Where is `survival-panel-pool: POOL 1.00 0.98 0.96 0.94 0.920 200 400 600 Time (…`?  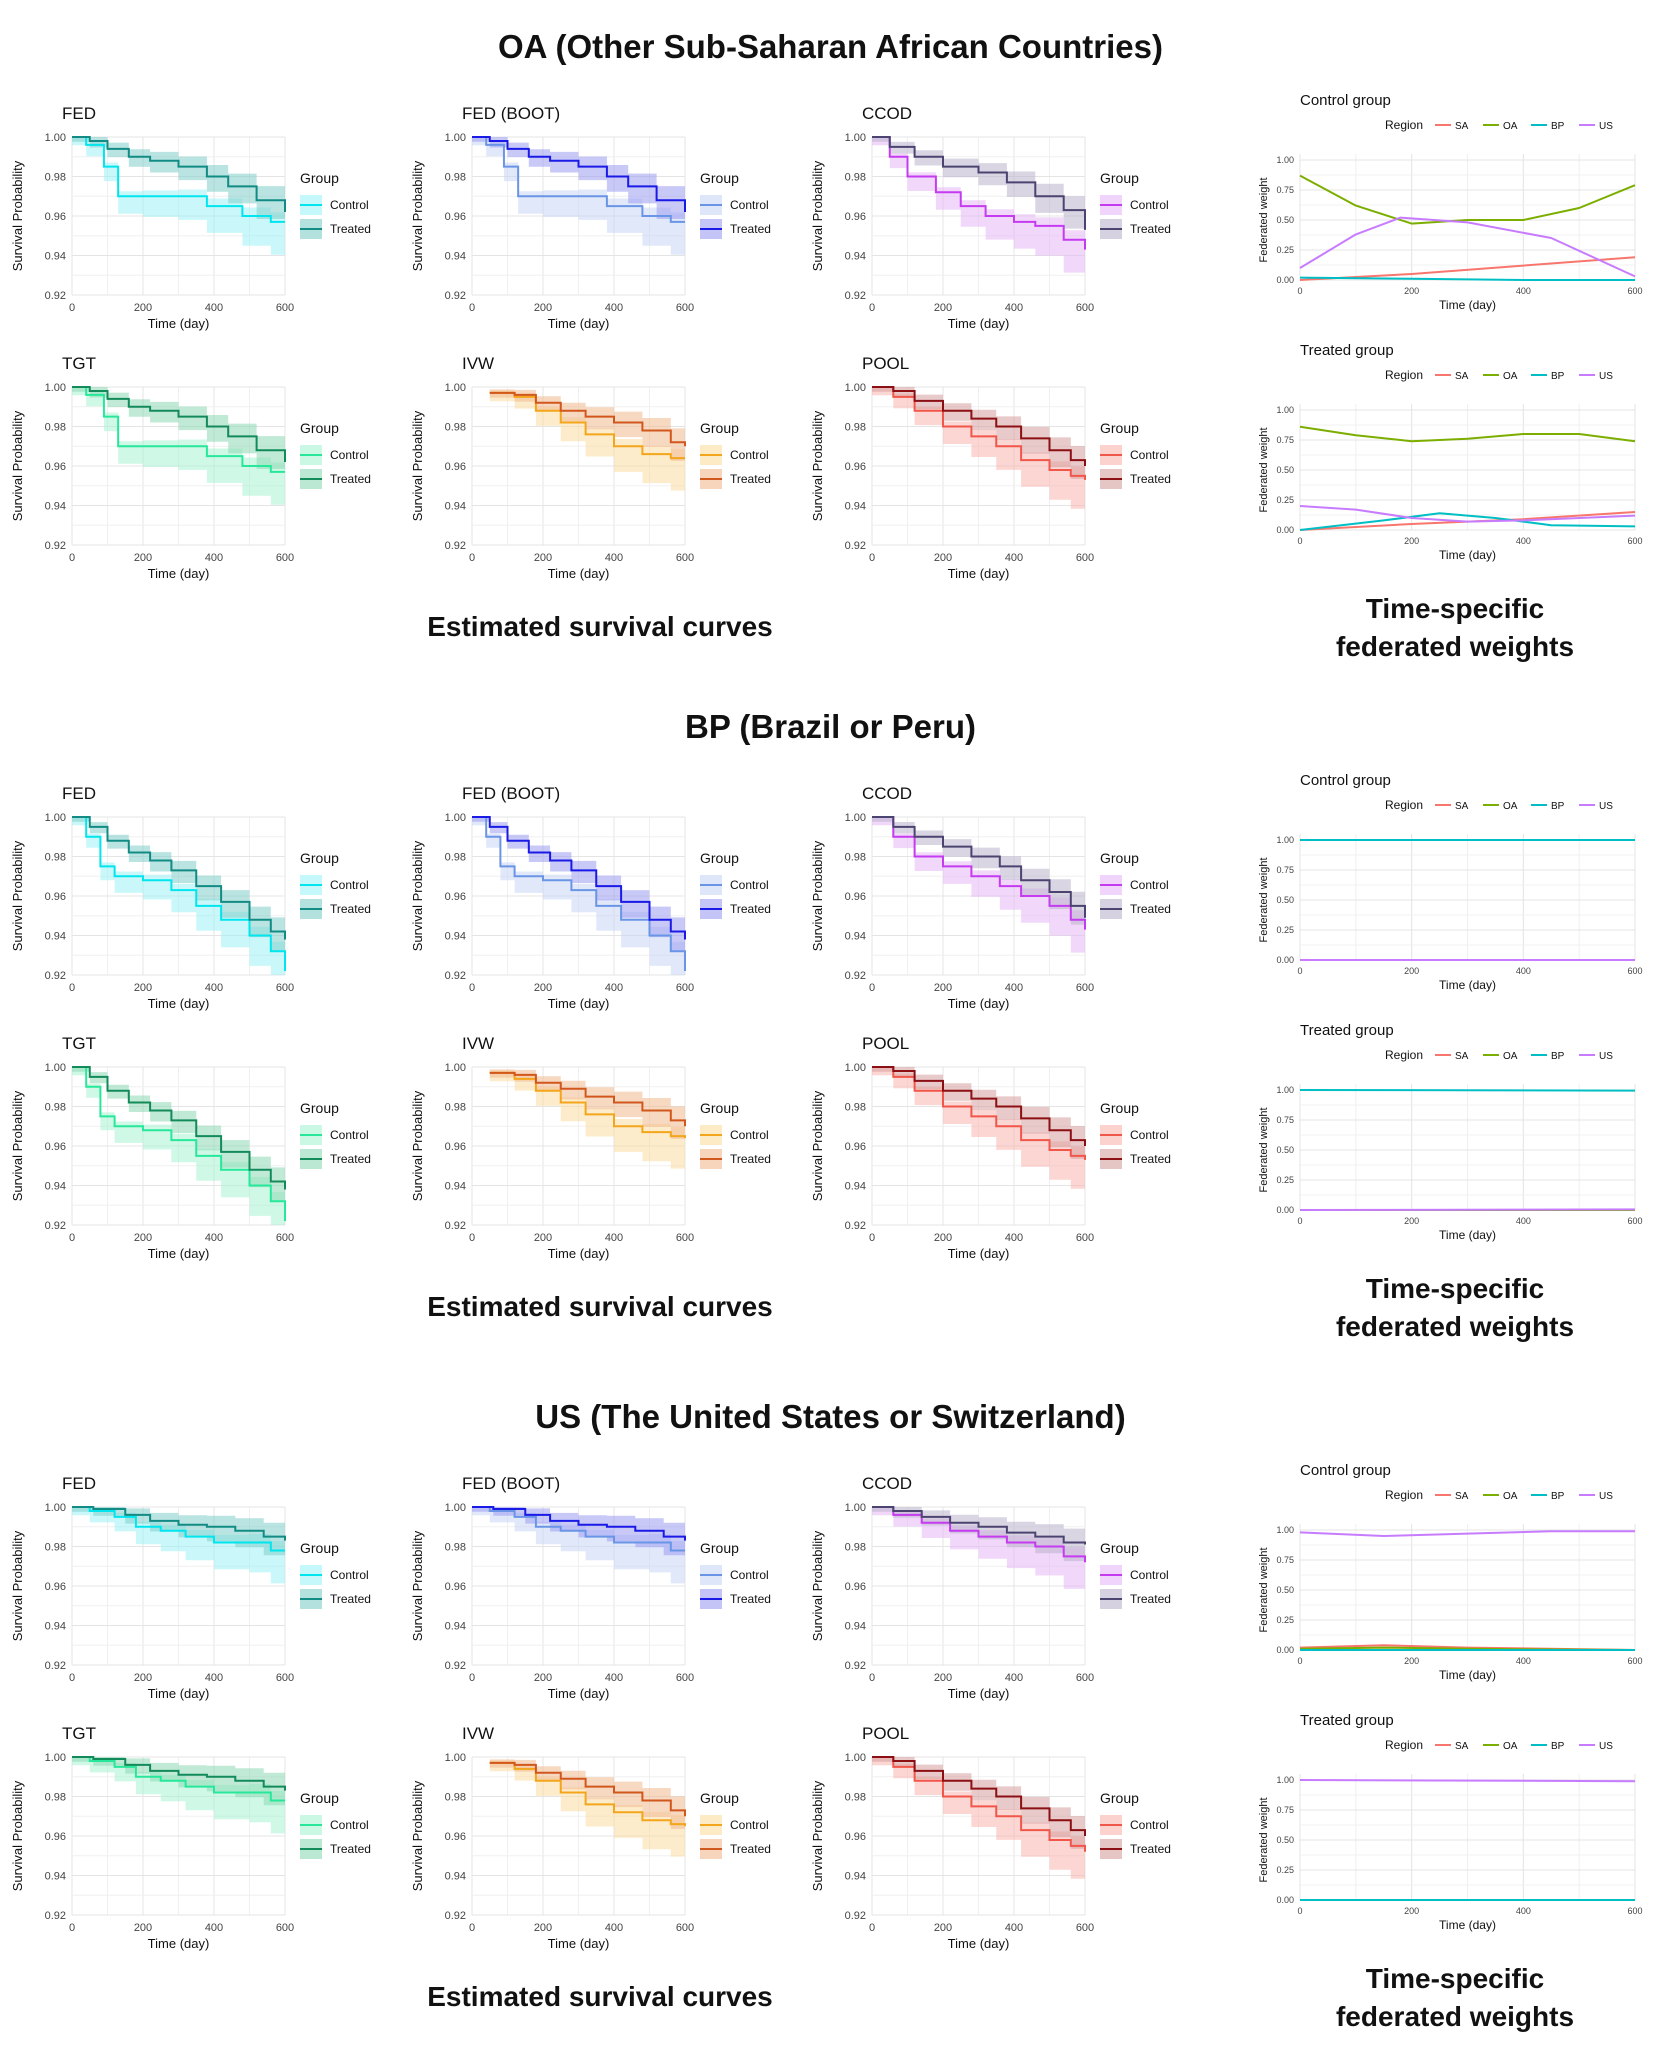
survival-panel-pool: POOL 1.00 0.98 0.96 0.94 0.920 200 400 600 Time (… is located at coordinates (990, 467).